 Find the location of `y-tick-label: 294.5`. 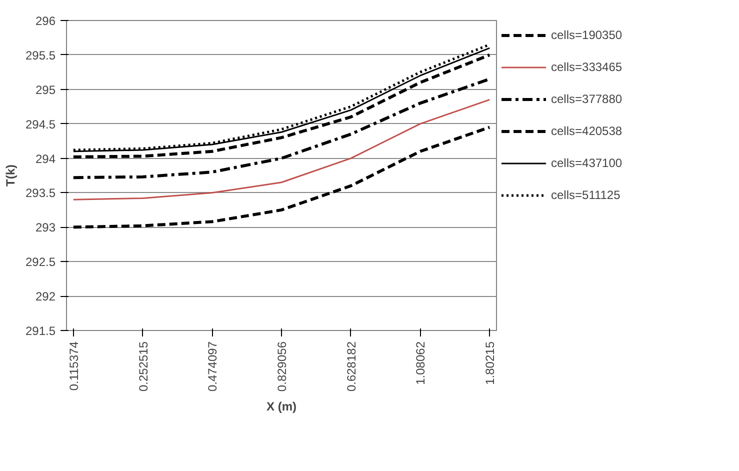

y-tick-label: 294.5 is located at coordinates (40, 124).